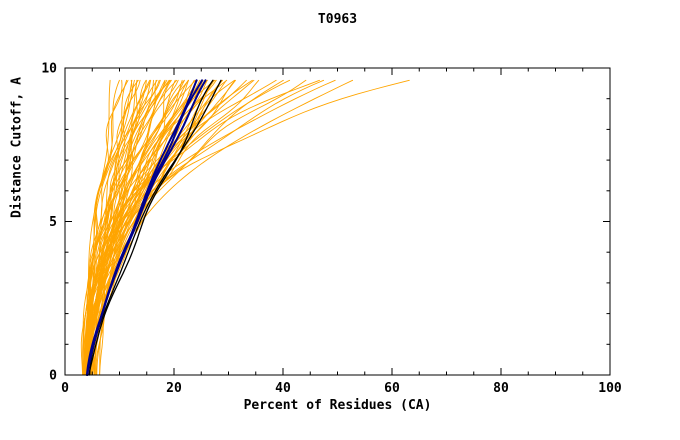  I want to click on y-tick-label: 10, so click(49, 69).